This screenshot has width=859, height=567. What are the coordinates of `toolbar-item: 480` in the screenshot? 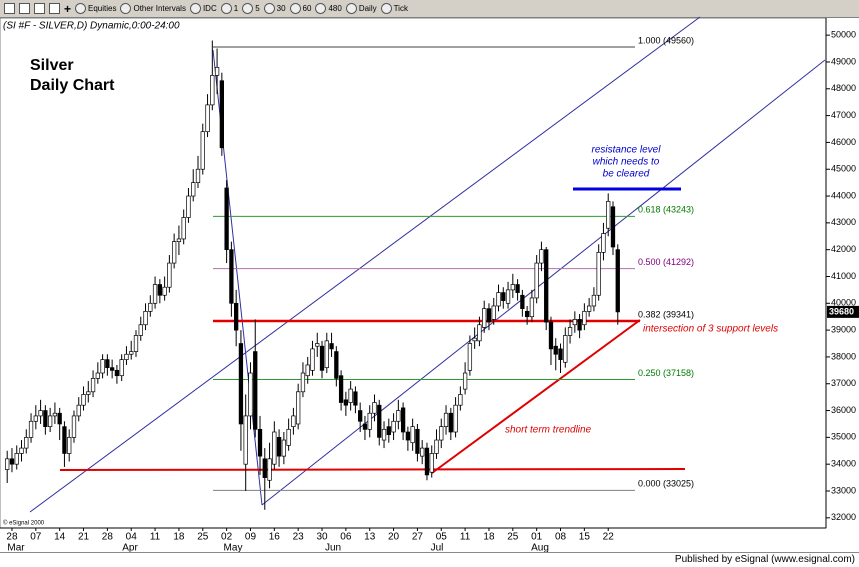 It's located at (328, 8).